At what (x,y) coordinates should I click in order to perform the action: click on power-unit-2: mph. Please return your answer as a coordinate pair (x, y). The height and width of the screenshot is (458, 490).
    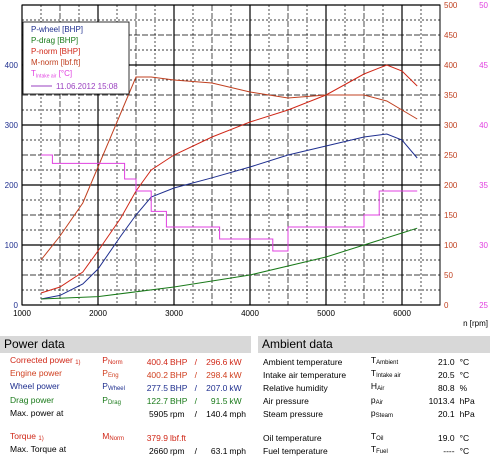
    Looking at the image, I should click on (237, 414).